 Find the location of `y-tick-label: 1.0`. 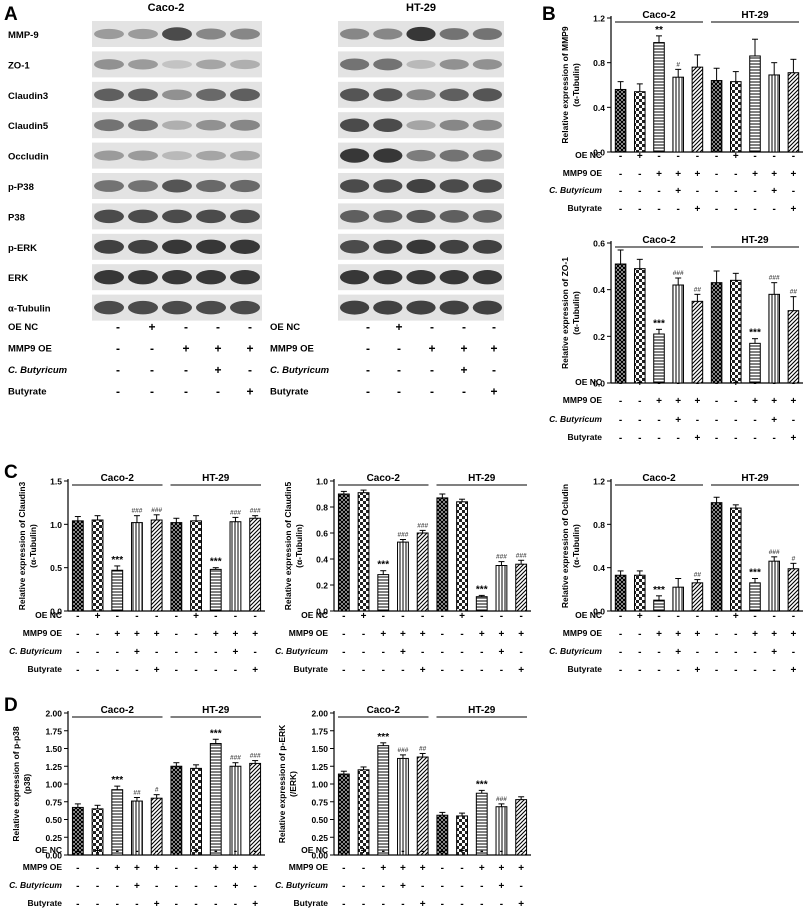

y-tick-label: 1.0 is located at coordinates (56, 525).